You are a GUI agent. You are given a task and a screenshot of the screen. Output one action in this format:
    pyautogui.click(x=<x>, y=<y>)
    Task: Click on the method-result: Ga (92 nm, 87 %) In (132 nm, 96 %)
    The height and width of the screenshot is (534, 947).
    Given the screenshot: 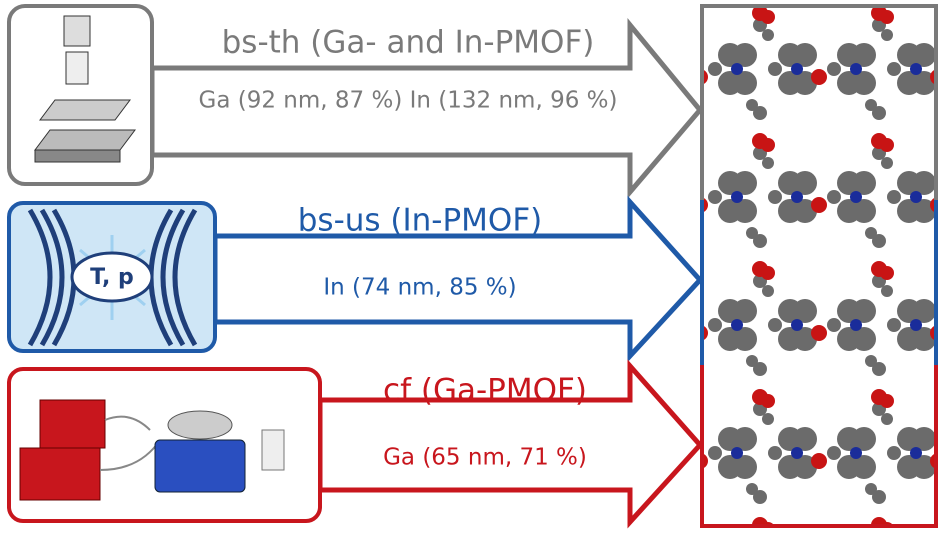 What is the action you would take?
    pyautogui.click(x=408, y=101)
    